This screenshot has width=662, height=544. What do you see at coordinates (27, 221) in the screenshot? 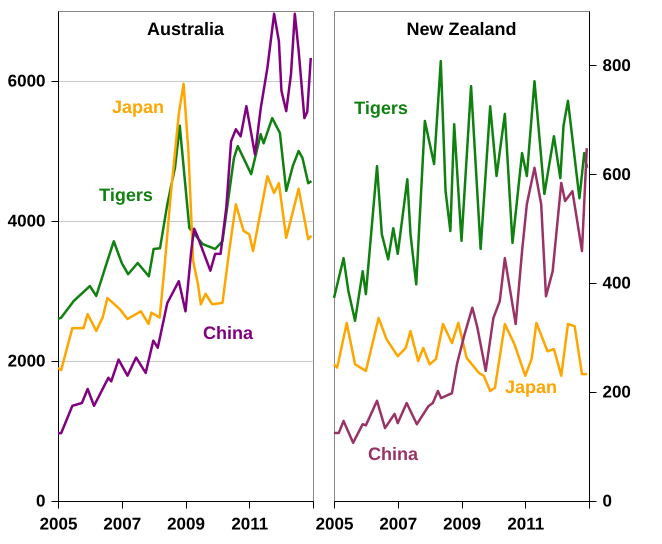
I see `y-tick-label: 4000` at bounding box center [27, 221].